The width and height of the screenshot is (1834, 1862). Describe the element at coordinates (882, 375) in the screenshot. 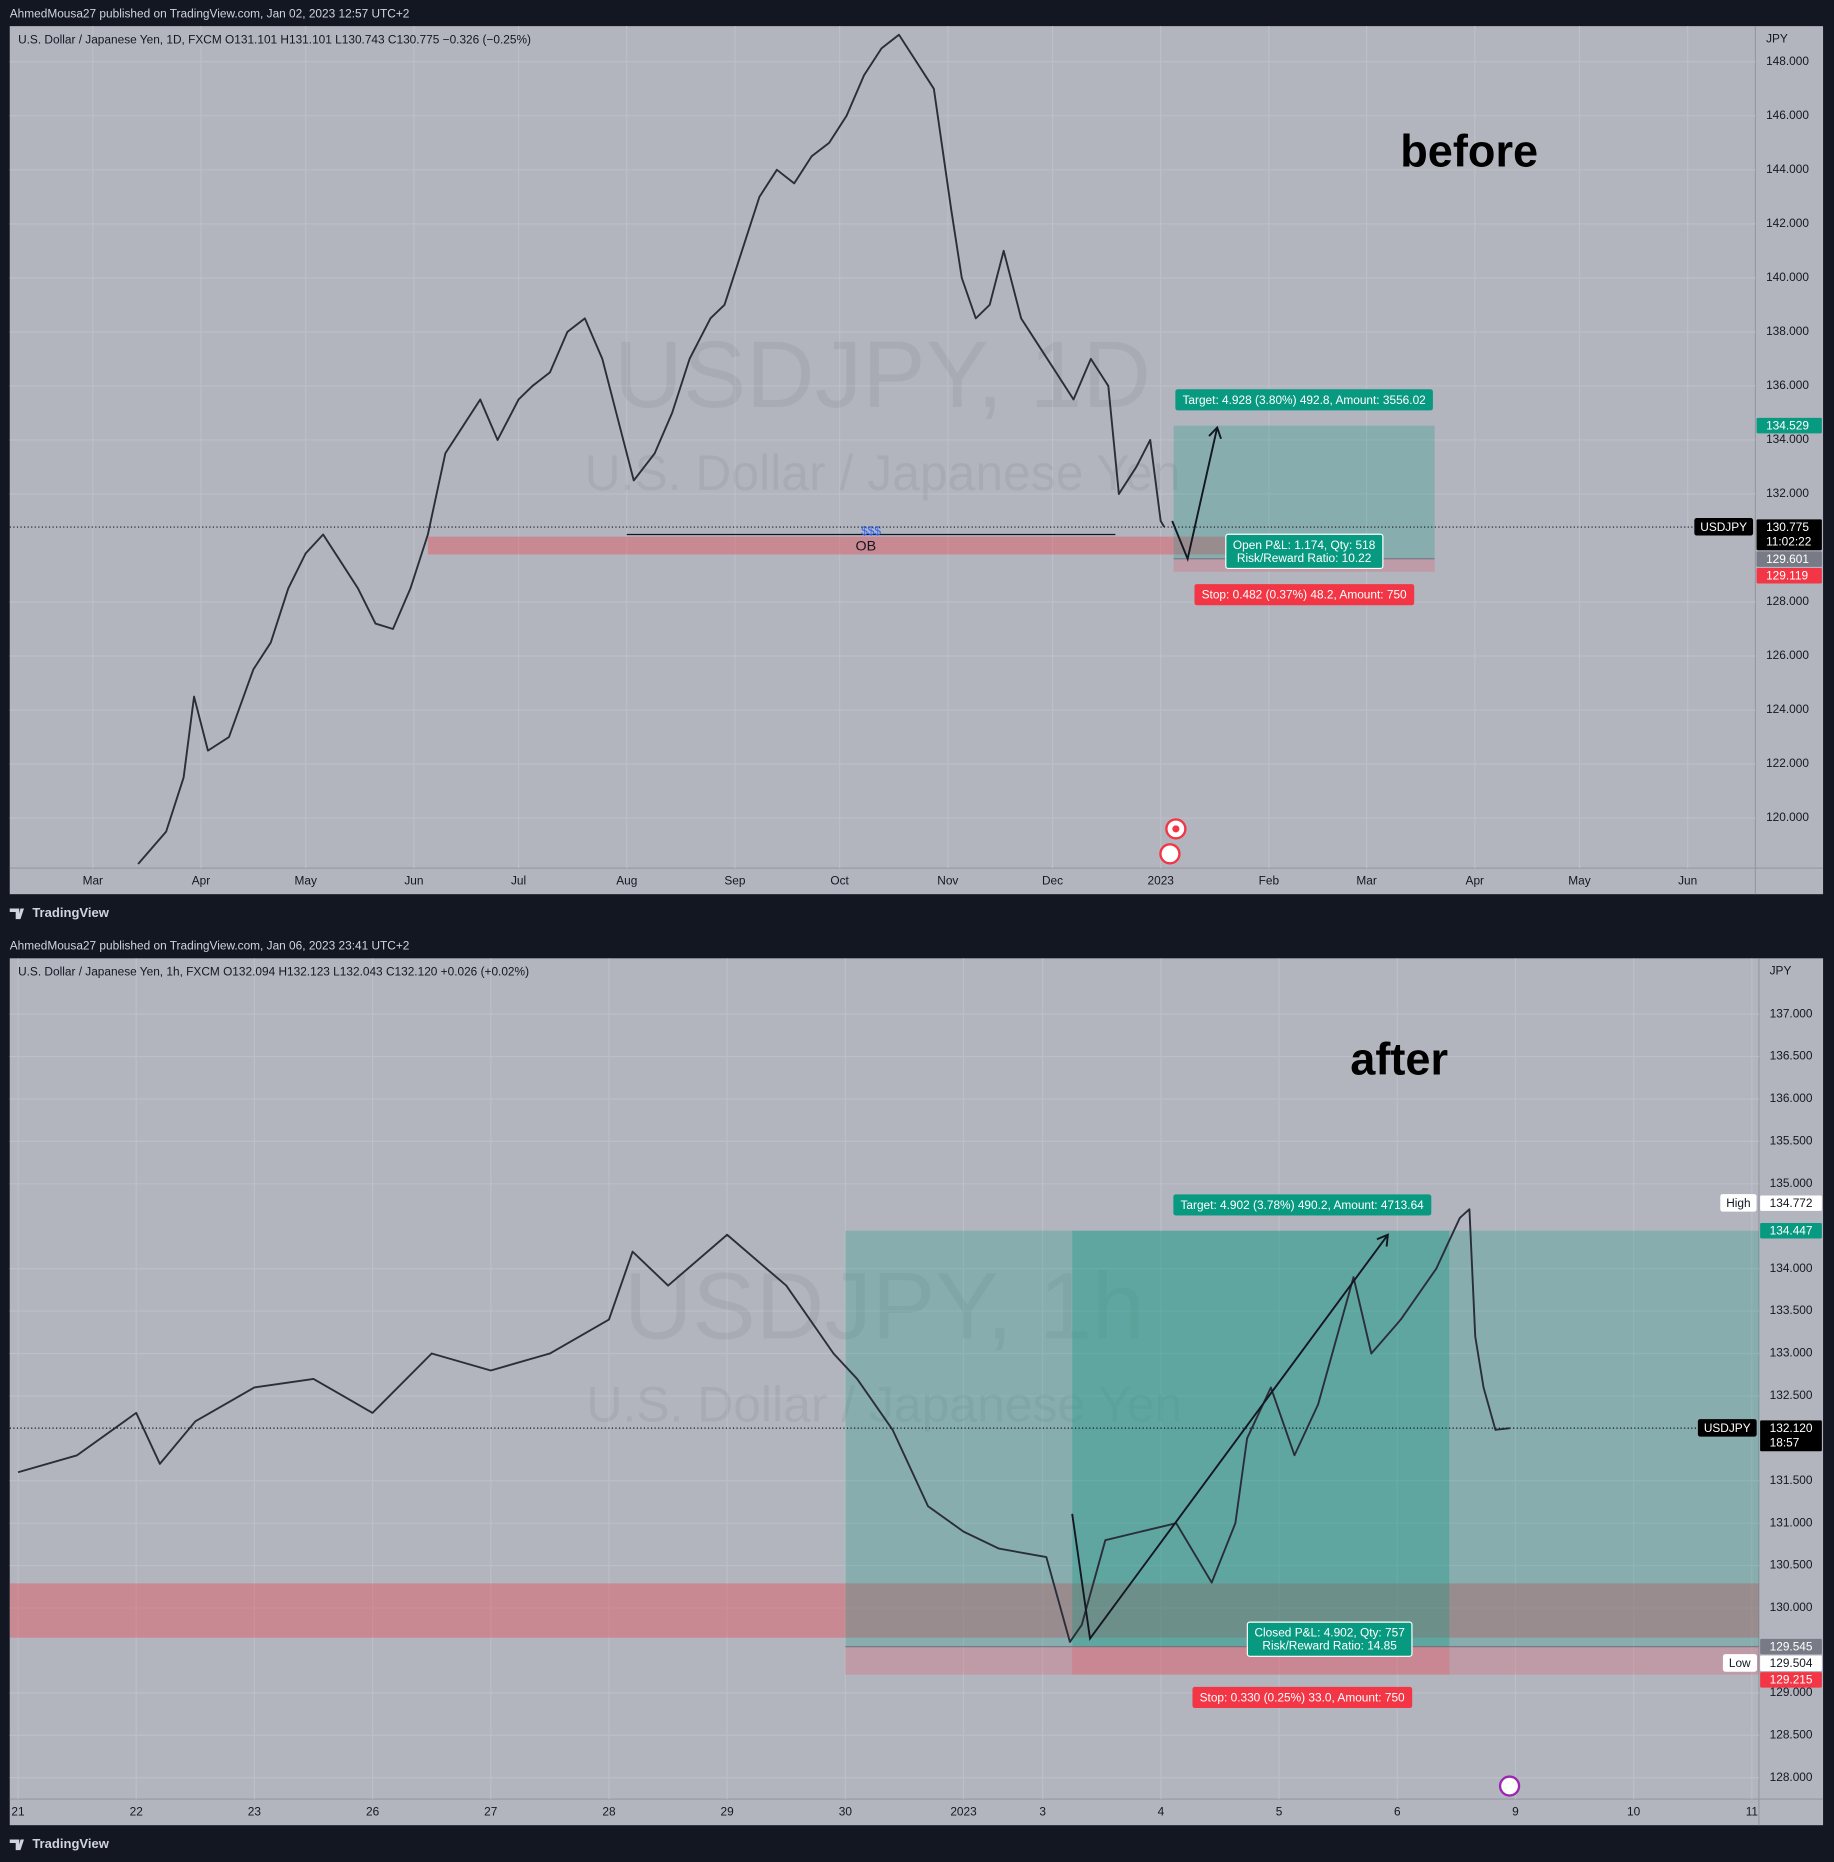

I see `watermark-symbol: USDJPY, 1D` at that location.